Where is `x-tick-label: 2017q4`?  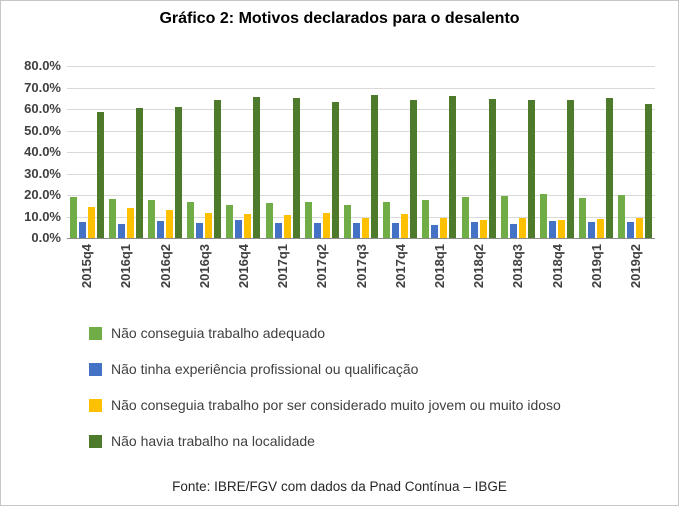
x-tick-label: 2017q4 is located at coordinates (400, 266).